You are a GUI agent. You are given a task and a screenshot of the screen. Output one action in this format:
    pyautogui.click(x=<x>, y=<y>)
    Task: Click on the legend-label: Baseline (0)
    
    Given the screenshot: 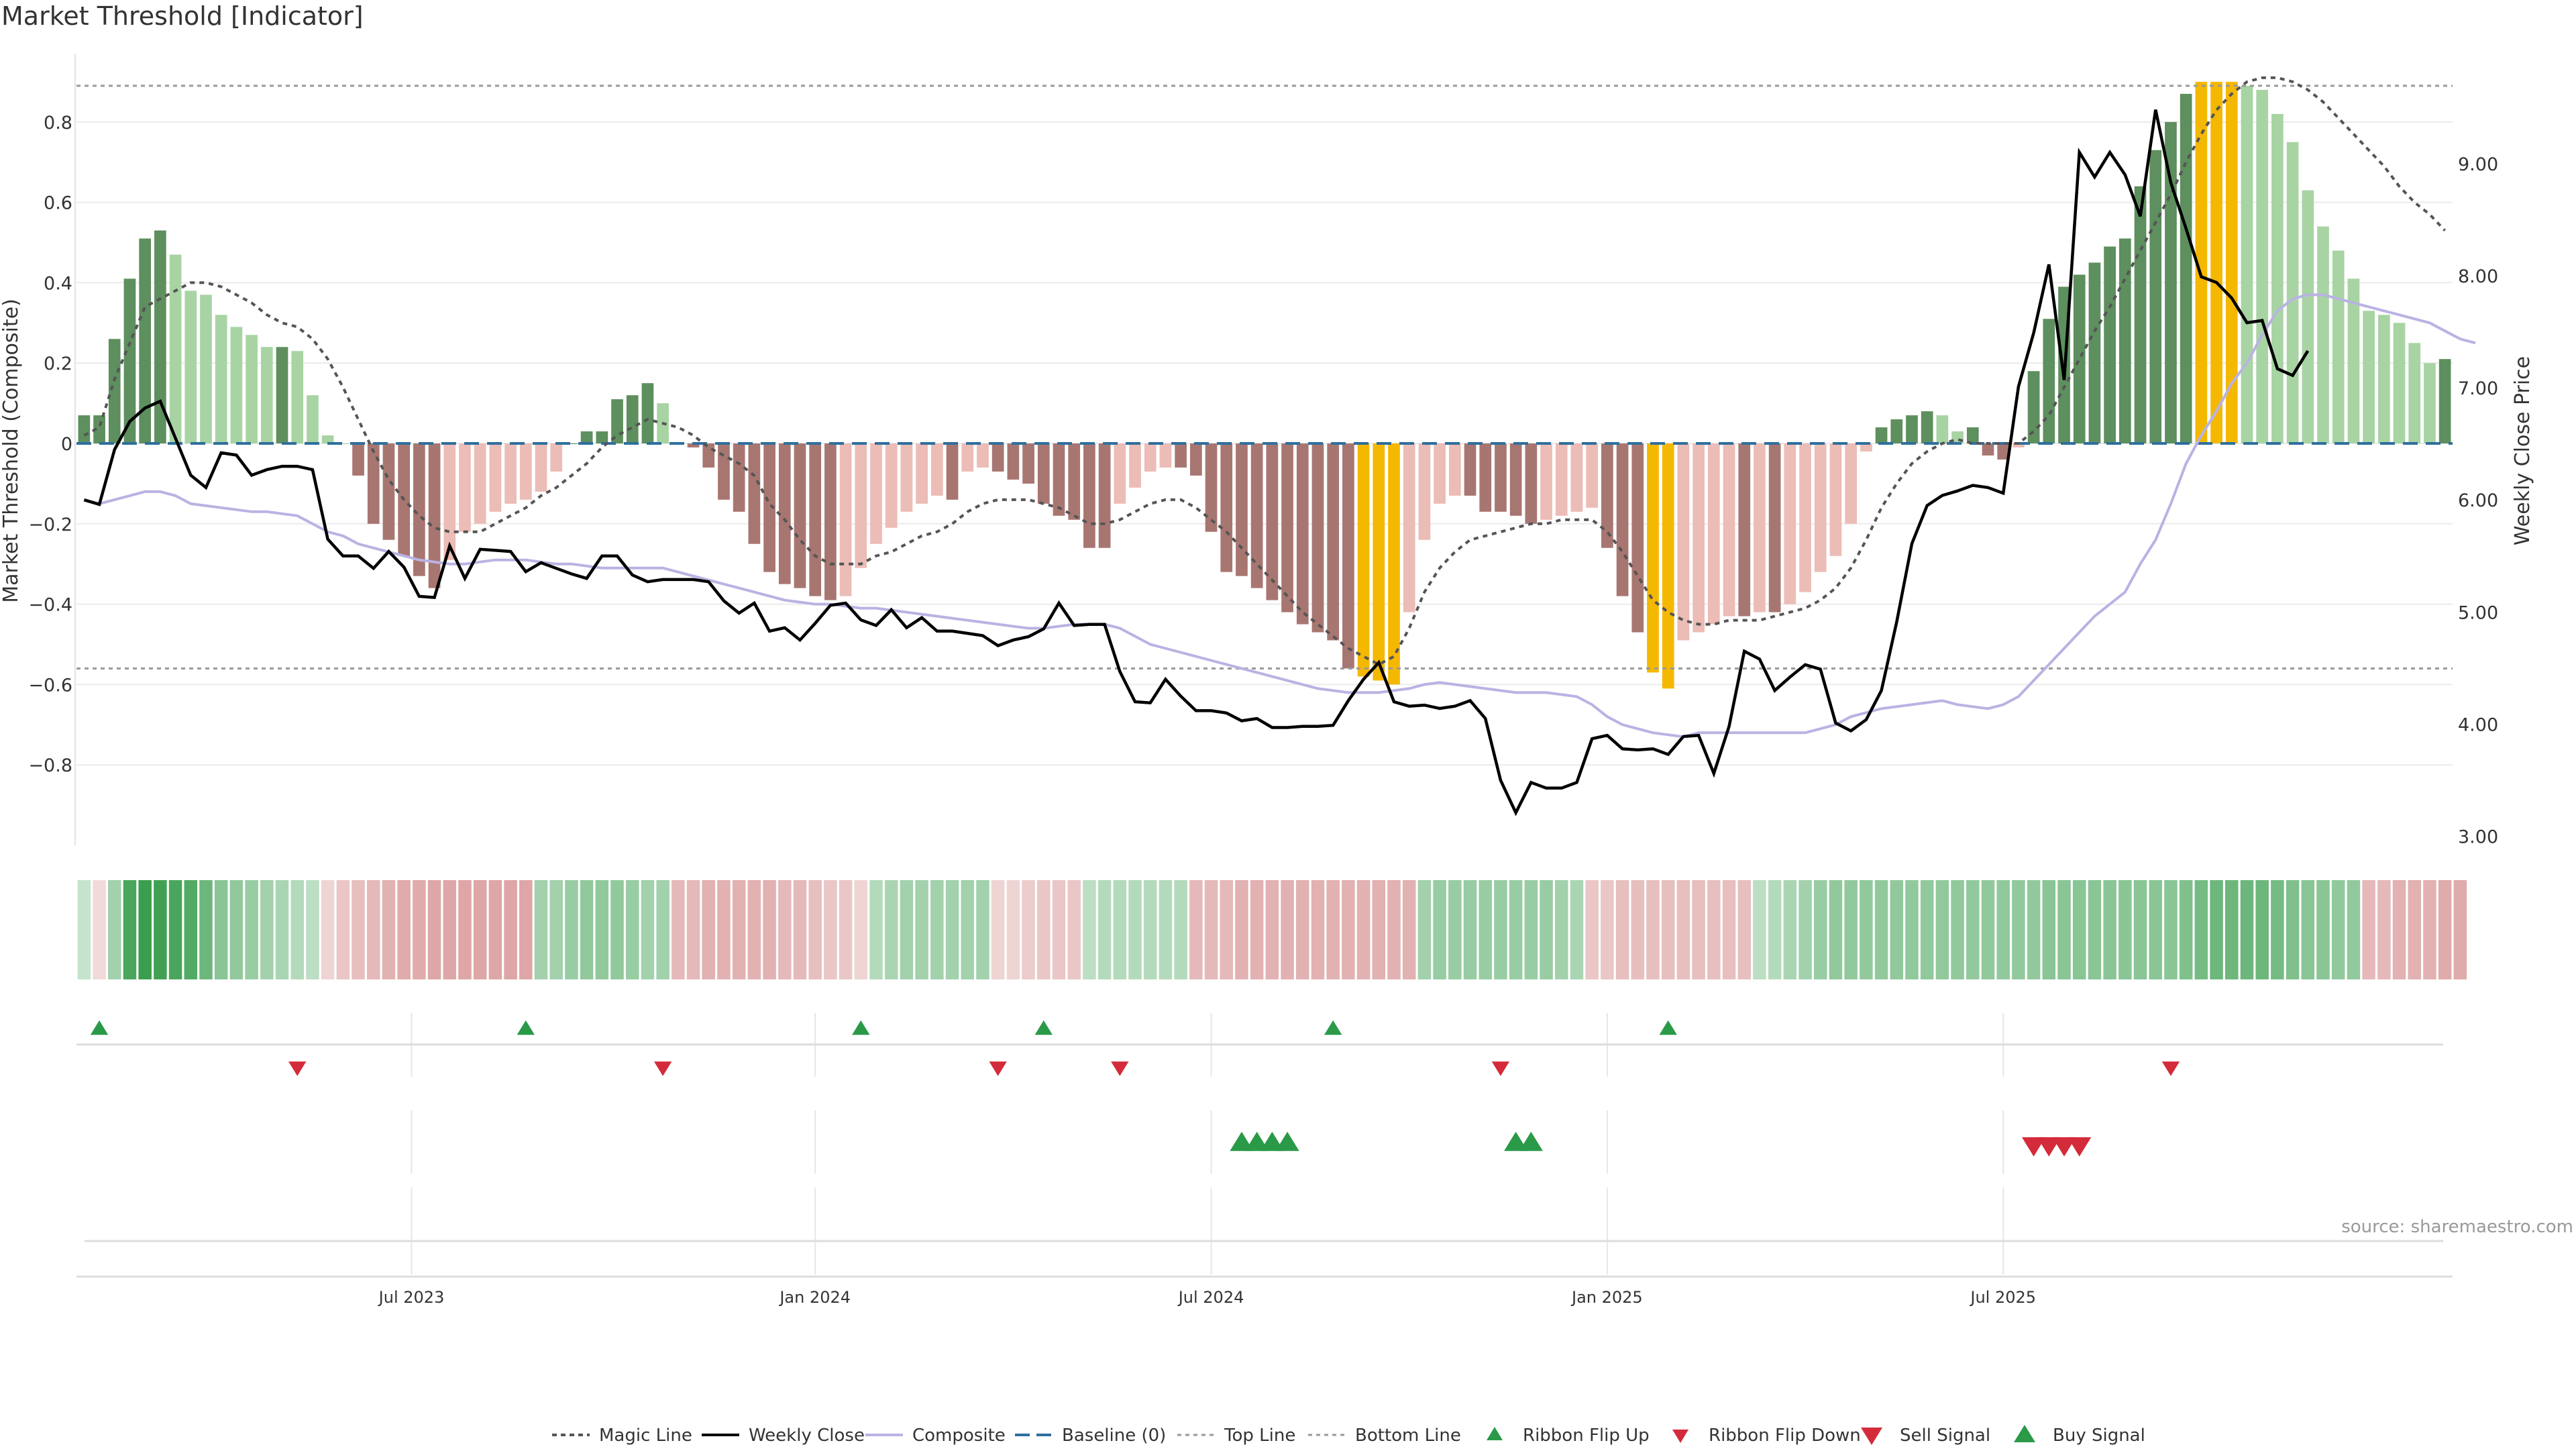 What is the action you would take?
    pyautogui.click(x=1114, y=1436)
    